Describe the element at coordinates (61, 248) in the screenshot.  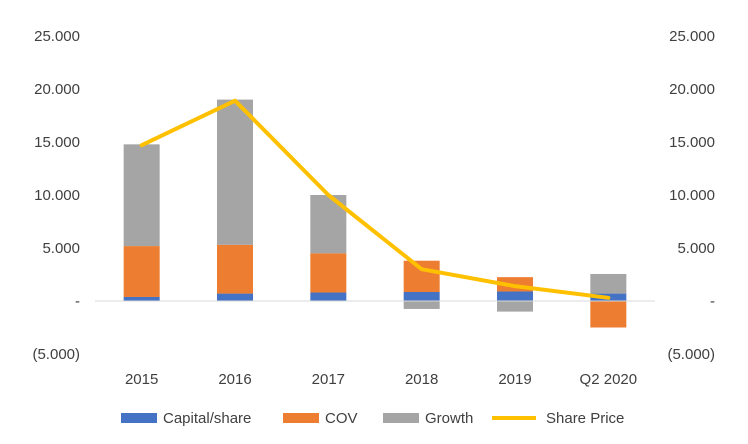
I see `y-left-tick-label: 5.000` at that location.